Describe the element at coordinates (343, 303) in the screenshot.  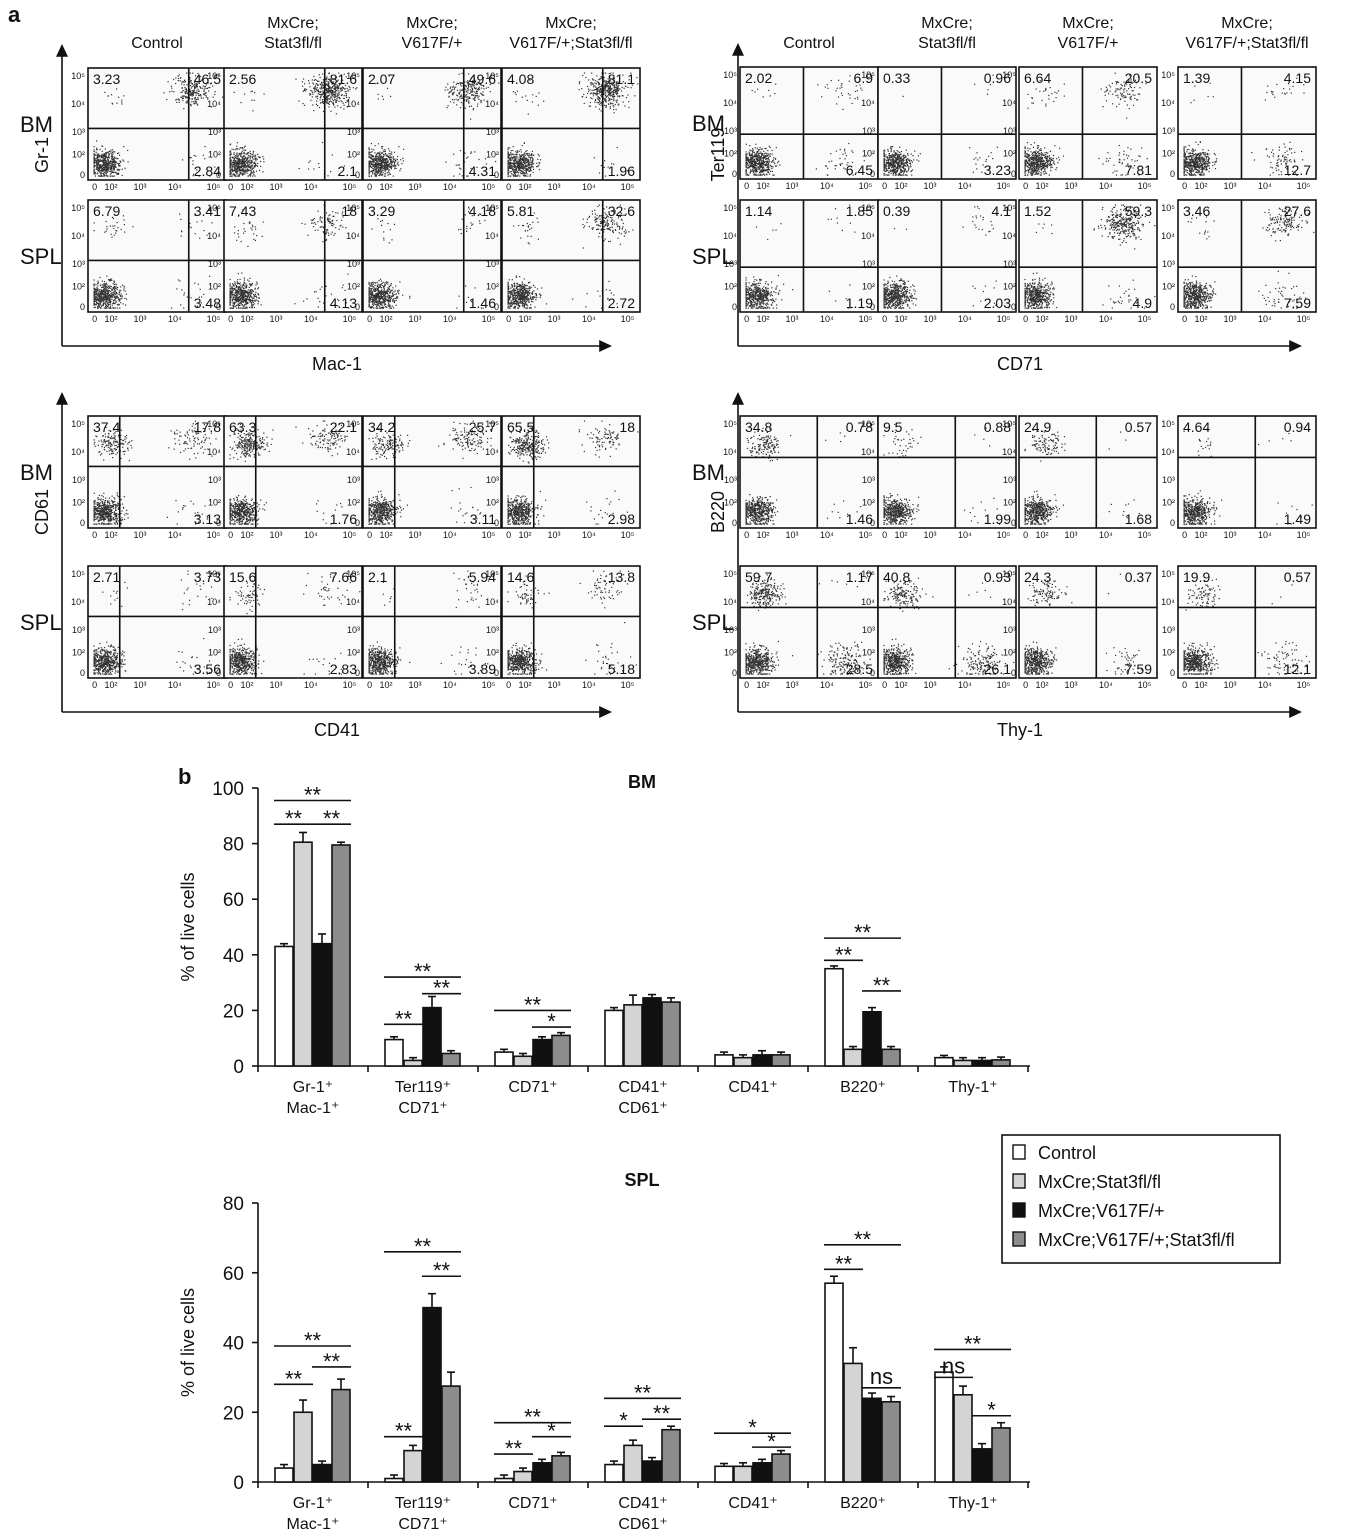
I see `quadrant-lr-value: 4.13` at that location.